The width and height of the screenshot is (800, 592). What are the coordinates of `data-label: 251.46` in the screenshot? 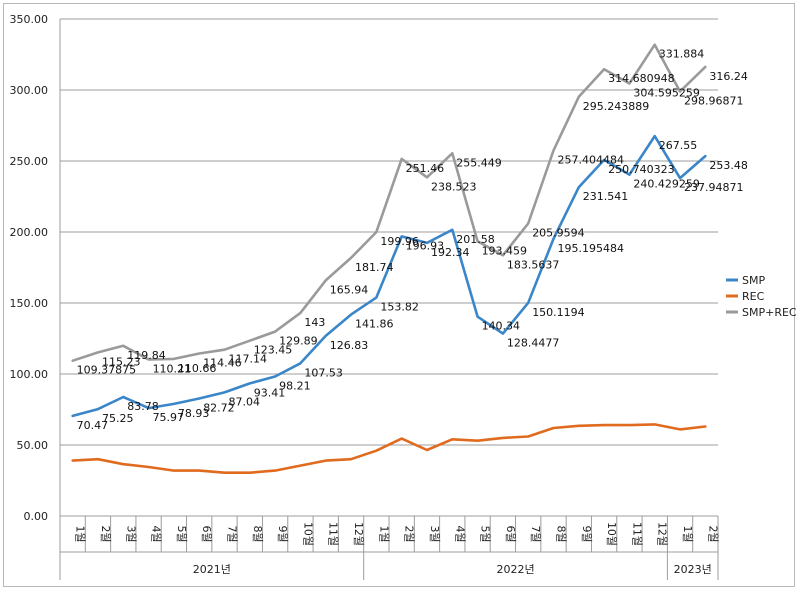 It's located at (425, 168).